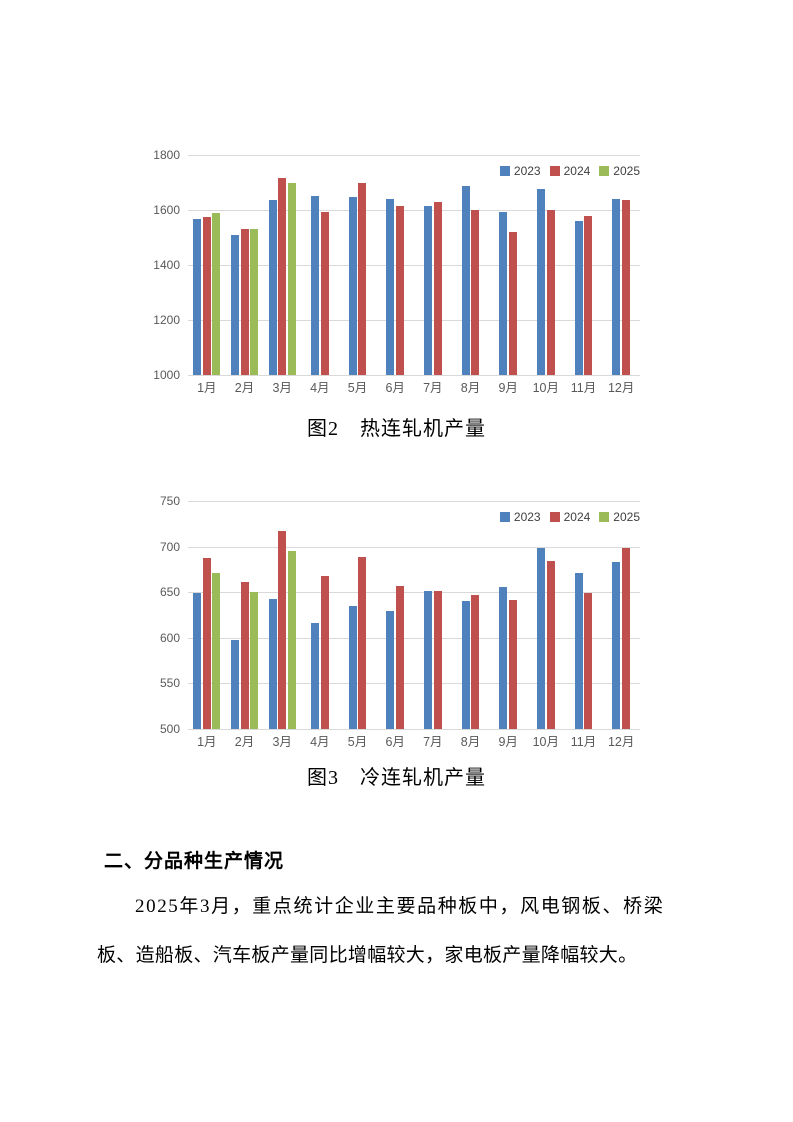 The width and height of the screenshot is (793, 1122). Describe the element at coordinates (433, 742) in the screenshot. I see `x-axis-tick-label: 7月` at that location.